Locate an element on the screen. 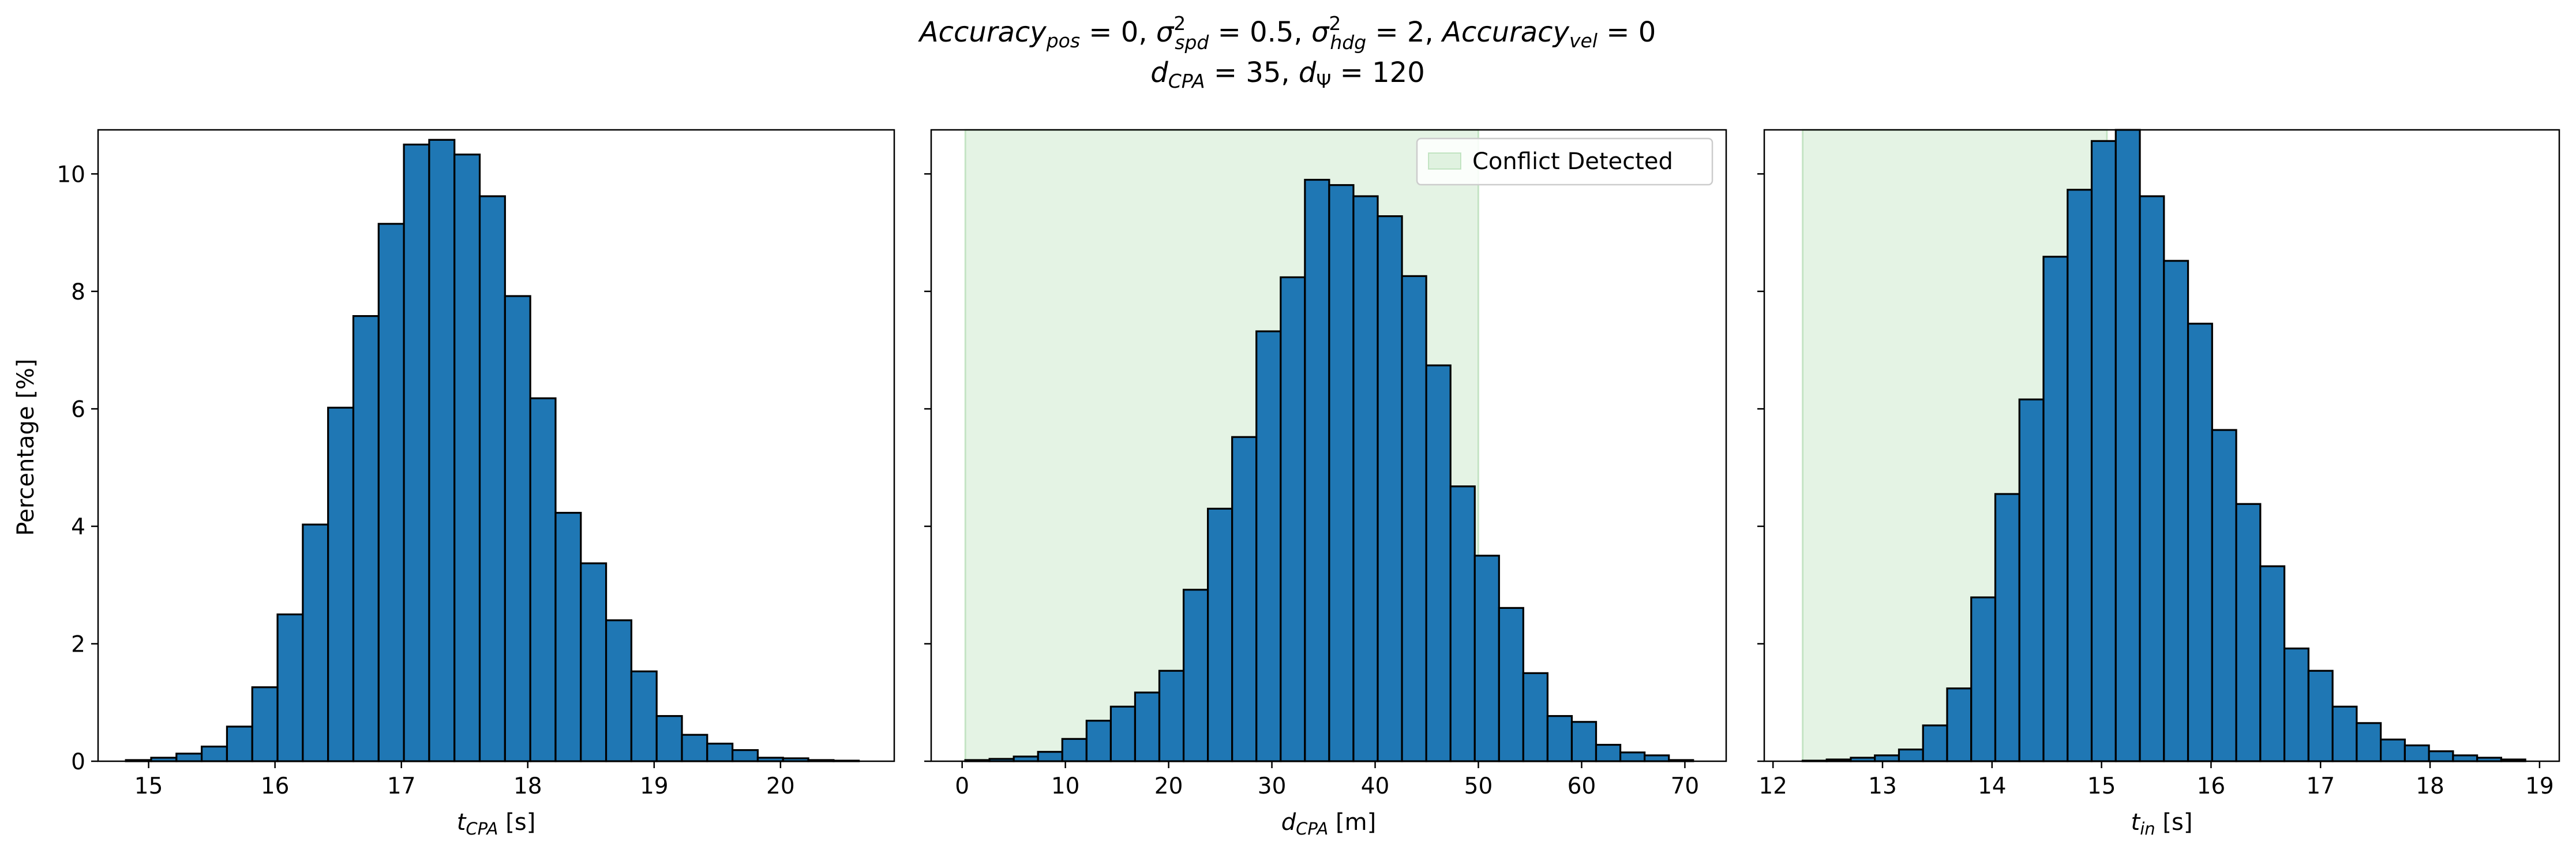 Image resolution: width=2576 pixels, height=853 pixels. y-tick-label: 6 is located at coordinates (78, 409).